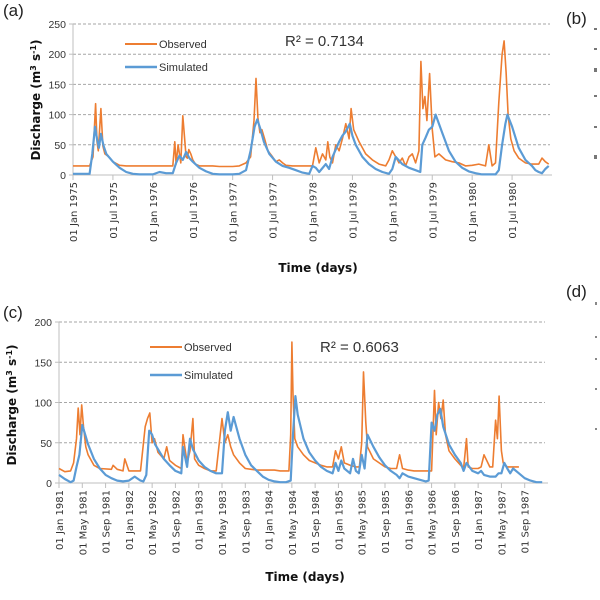  Describe the element at coordinates (223, 522) in the screenshot. I see `x-tick-label: 01 May 1983` at that location.